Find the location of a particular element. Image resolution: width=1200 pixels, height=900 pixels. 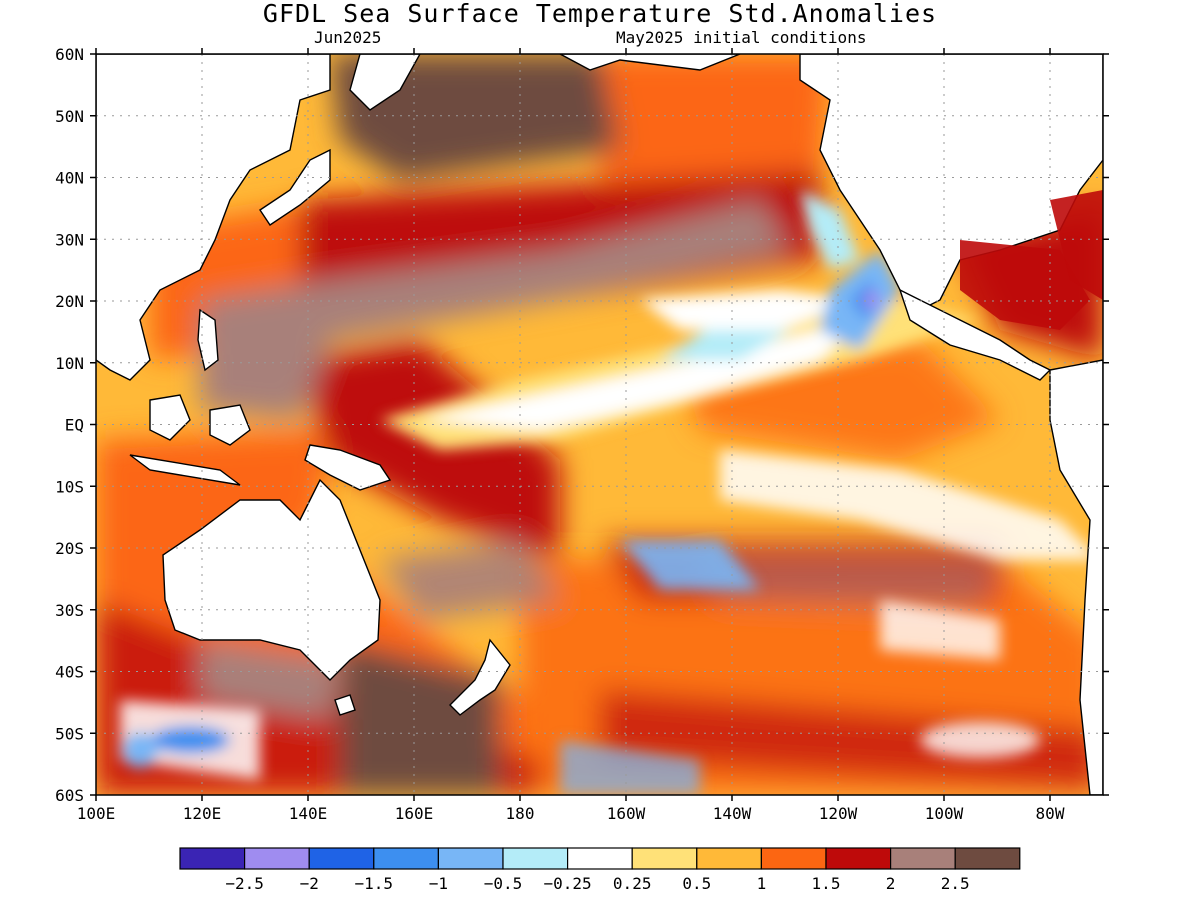

lon-label: 120W is located at coordinates (838, 813).